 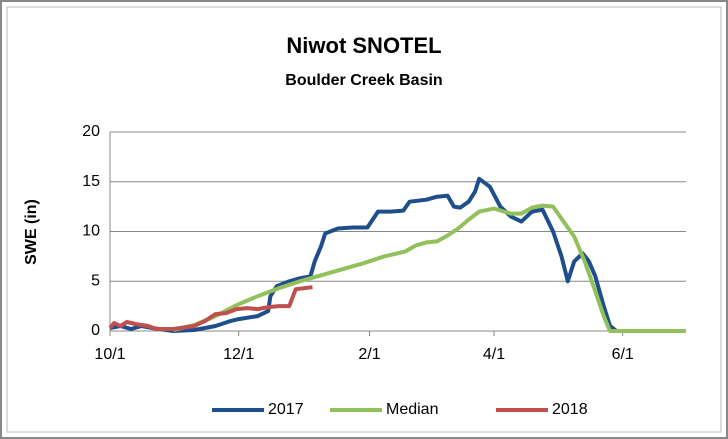 What do you see at coordinates (91, 181) in the screenshot?
I see `y-tick-label: 15` at bounding box center [91, 181].